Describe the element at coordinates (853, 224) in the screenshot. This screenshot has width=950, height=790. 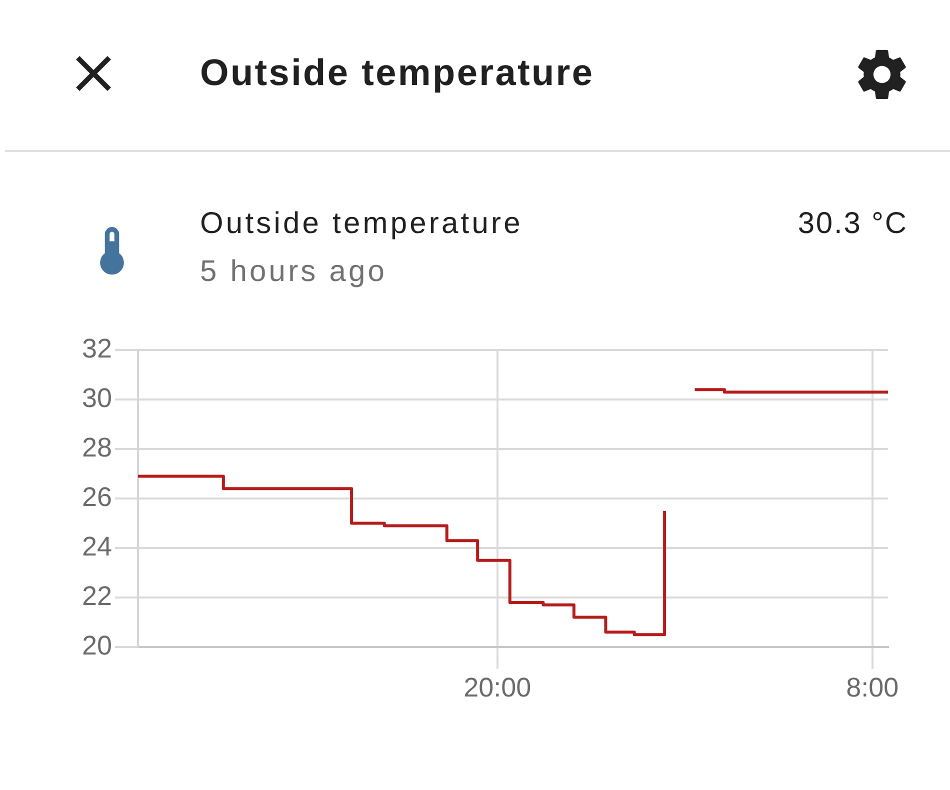
I see `text: 30.3 °C` at that location.